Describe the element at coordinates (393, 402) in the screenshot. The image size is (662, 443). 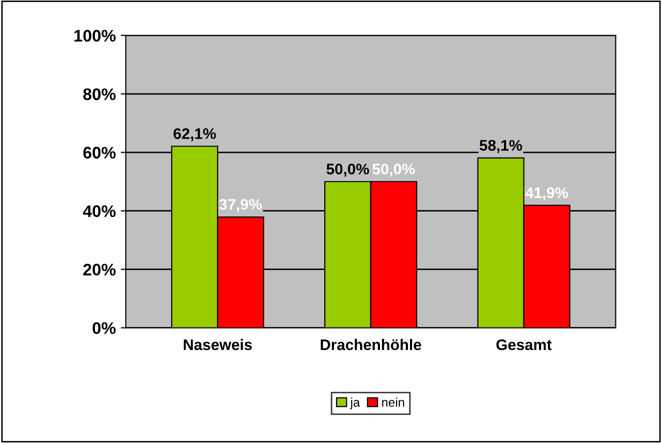
I see `legend-label: nein` at that location.